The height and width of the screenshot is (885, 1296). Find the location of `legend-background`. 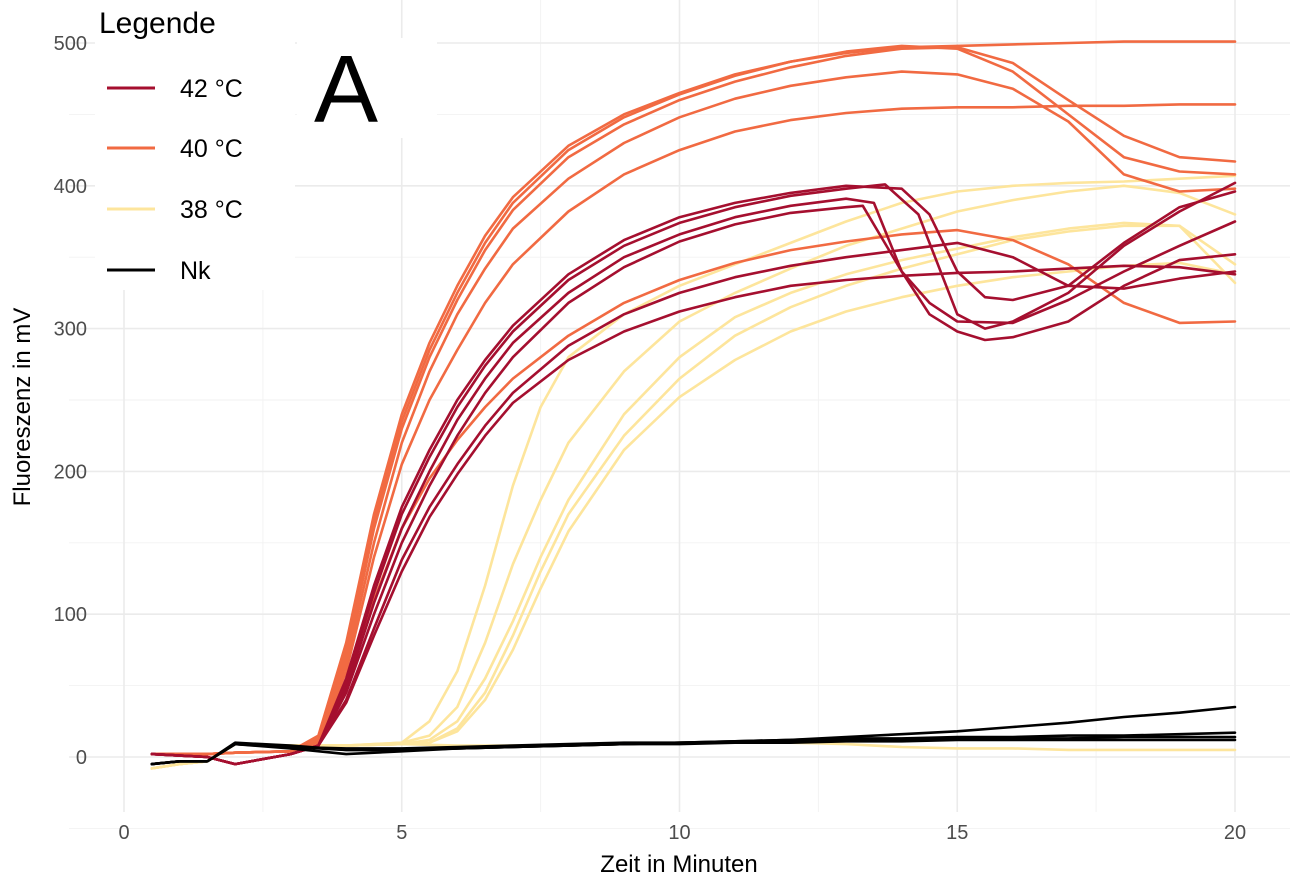

legend-background is located at coordinates (195, 145).